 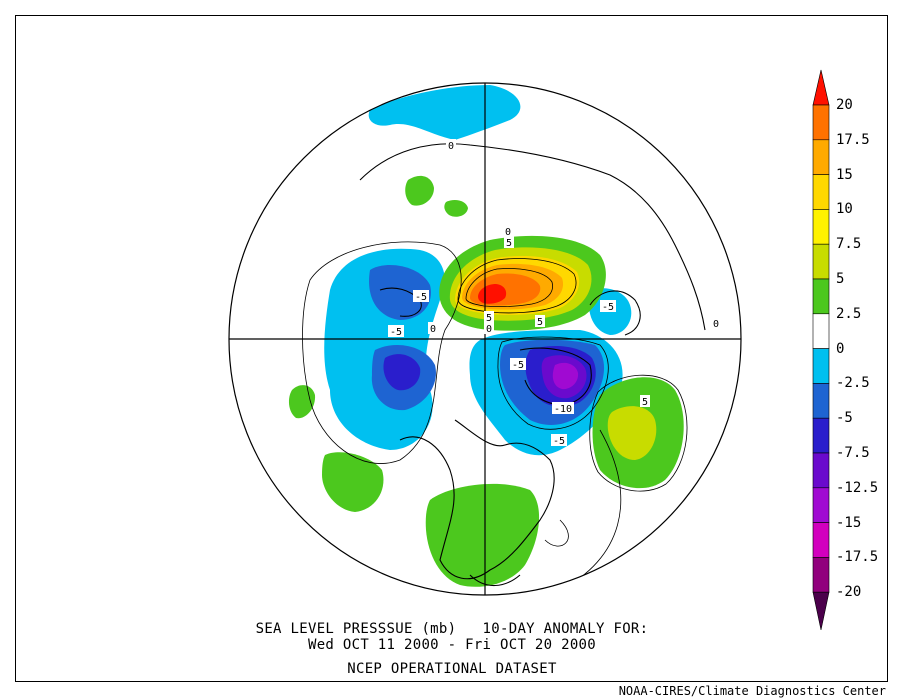 I want to click on coast-north-america, so click(x=477, y=499).